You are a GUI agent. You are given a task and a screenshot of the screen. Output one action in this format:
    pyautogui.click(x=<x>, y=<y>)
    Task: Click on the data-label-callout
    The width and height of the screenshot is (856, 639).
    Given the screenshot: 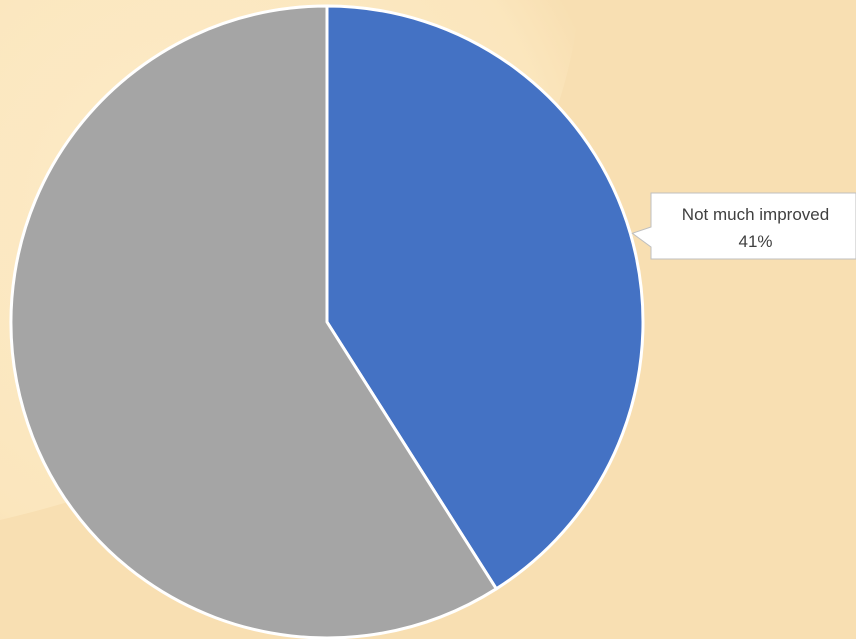 What is the action you would take?
    pyautogui.click(x=743, y=226)
    